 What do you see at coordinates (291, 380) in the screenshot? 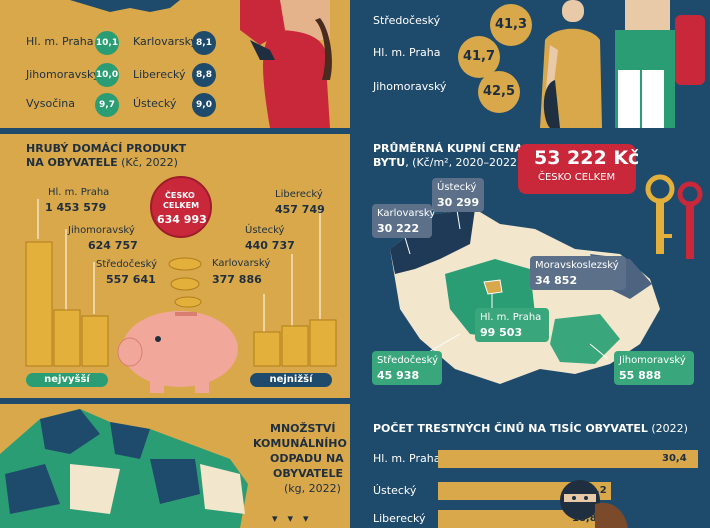
I see `lowest-badge: nejnižší` at bounding box center [291, 380].